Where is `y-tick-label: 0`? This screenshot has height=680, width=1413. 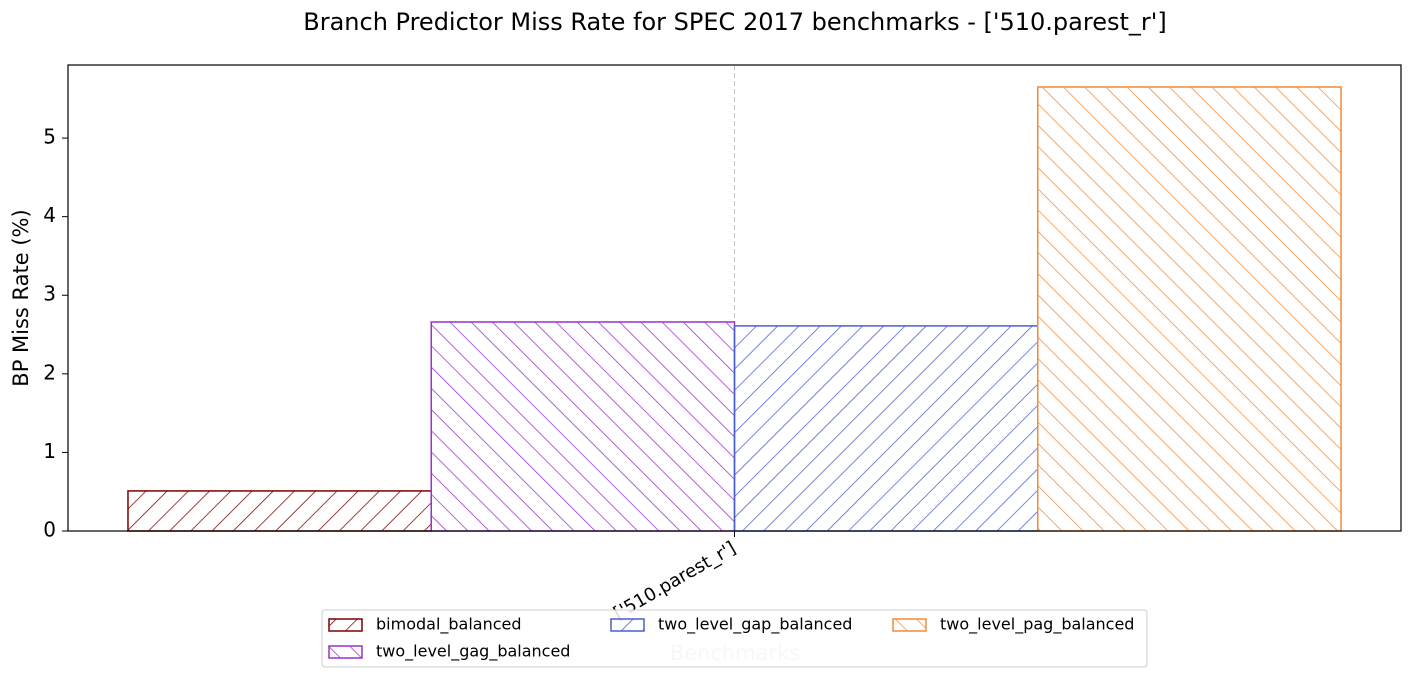 y-tick-label: 0 is located at coordinates (49, 530).